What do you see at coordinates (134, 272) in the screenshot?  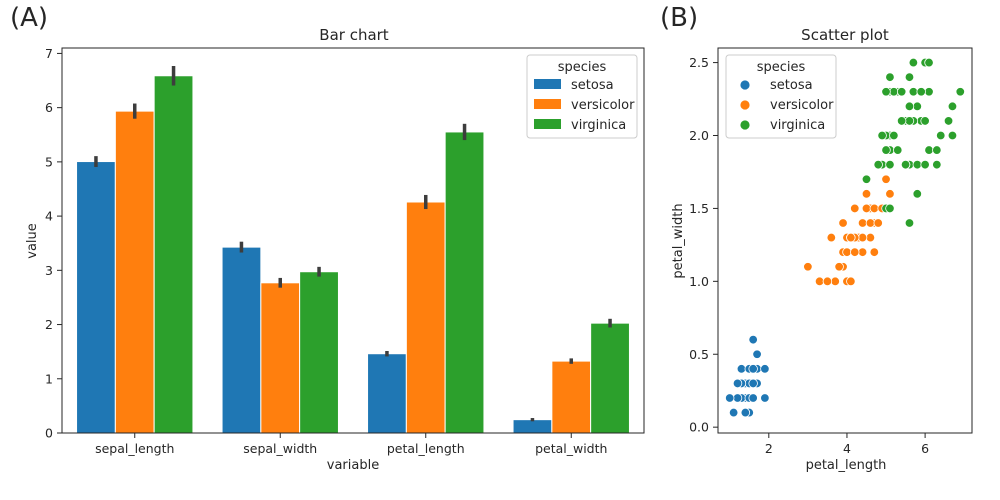 I see `bar-versicolor-sepal-length` at bounding box center [134, 272].